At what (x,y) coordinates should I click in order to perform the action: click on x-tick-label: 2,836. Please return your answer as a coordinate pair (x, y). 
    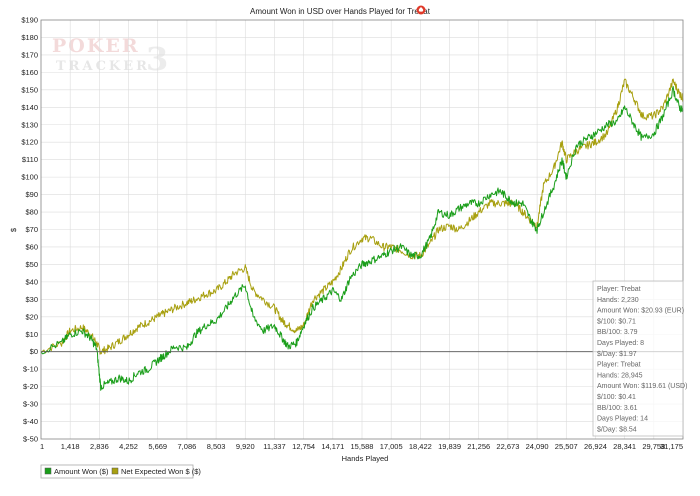
    Looking at the image, I should click on (99, 446).